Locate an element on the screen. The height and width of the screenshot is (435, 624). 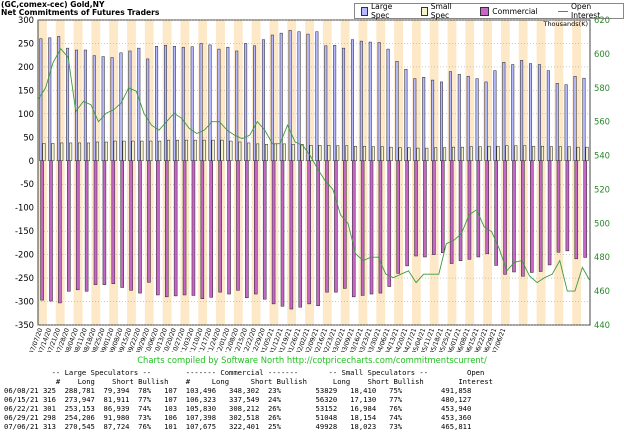
left-axis-tick-label: -250 is located at coordinates (24, 278).